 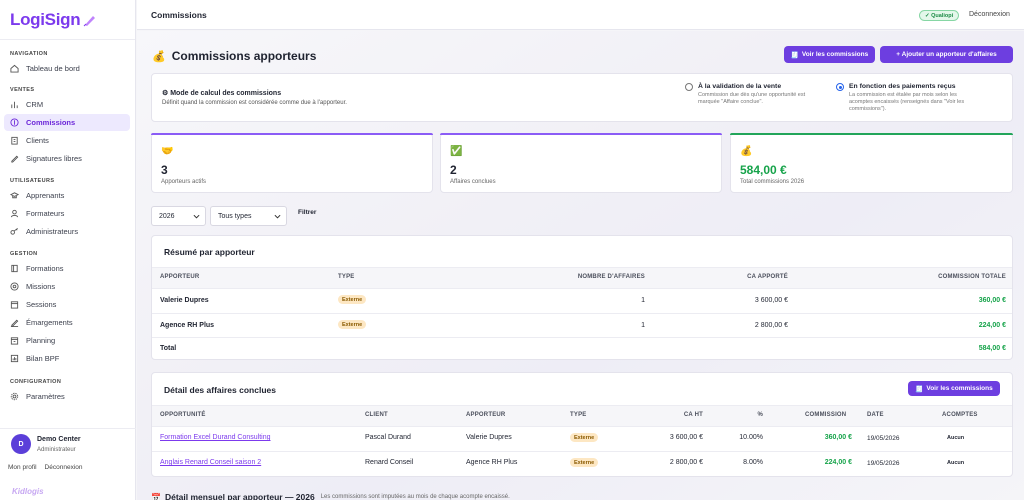 What do you see at coordinates (972, 277) in the screenshot?
I see `col-header-commission: COMMISSION TOTALE` at bounding box center [972, 277].